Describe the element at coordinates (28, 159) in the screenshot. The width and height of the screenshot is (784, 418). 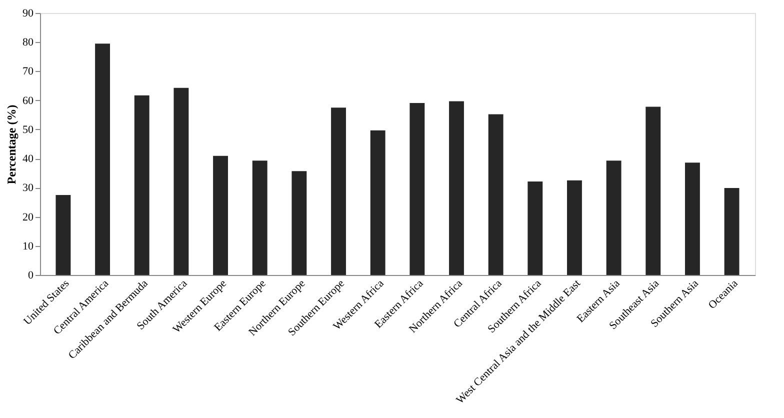
I see `y-tick-label: 40` at that location.